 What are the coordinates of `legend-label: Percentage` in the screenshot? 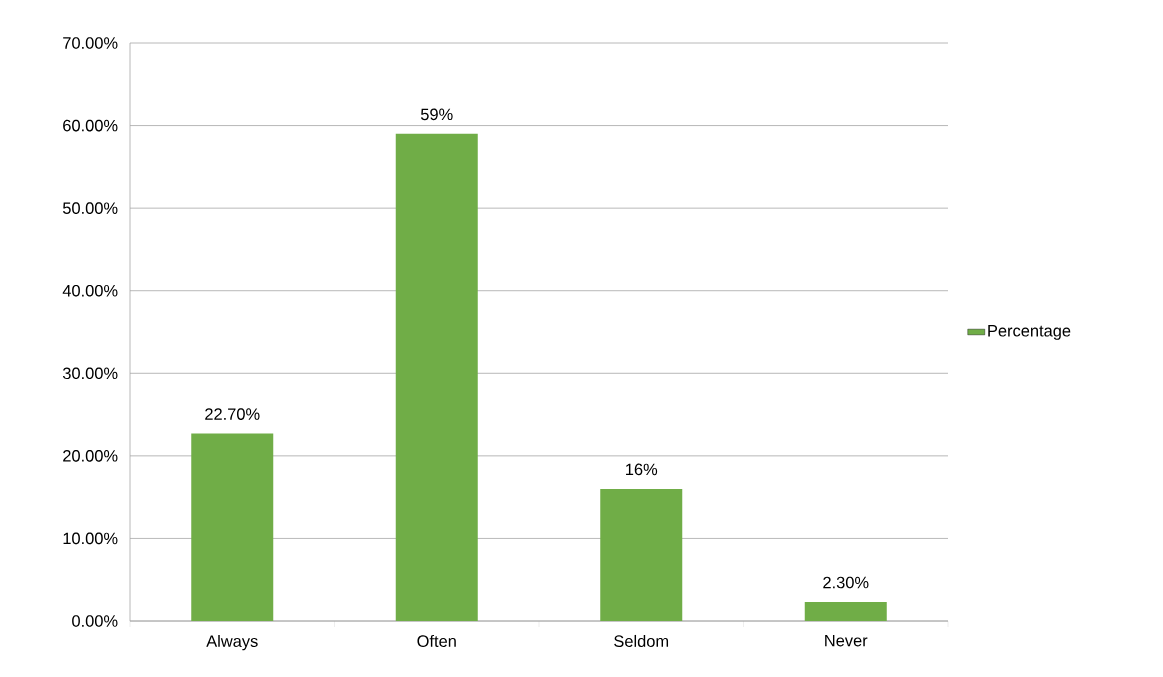 It's located at (1029, 332).